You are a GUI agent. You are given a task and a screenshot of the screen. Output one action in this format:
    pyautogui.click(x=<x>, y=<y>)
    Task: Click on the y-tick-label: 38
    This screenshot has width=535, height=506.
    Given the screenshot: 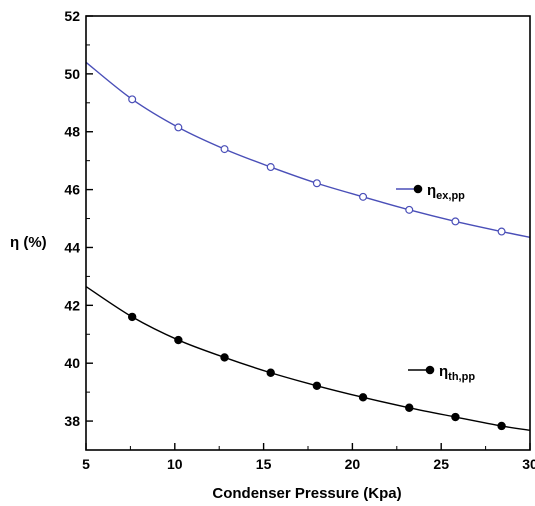 What is the action you would take?
    pyautogui.click(x=72, y=421)
    